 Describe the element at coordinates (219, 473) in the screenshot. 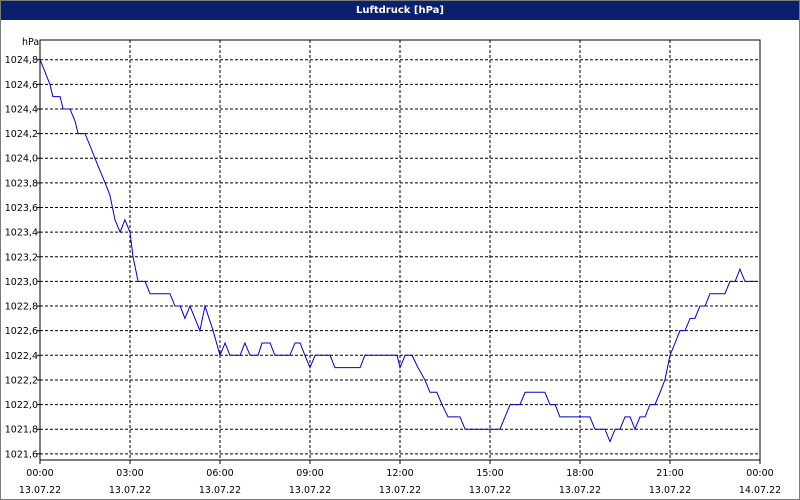

I see `x-tick-label: 06:00` at that location.